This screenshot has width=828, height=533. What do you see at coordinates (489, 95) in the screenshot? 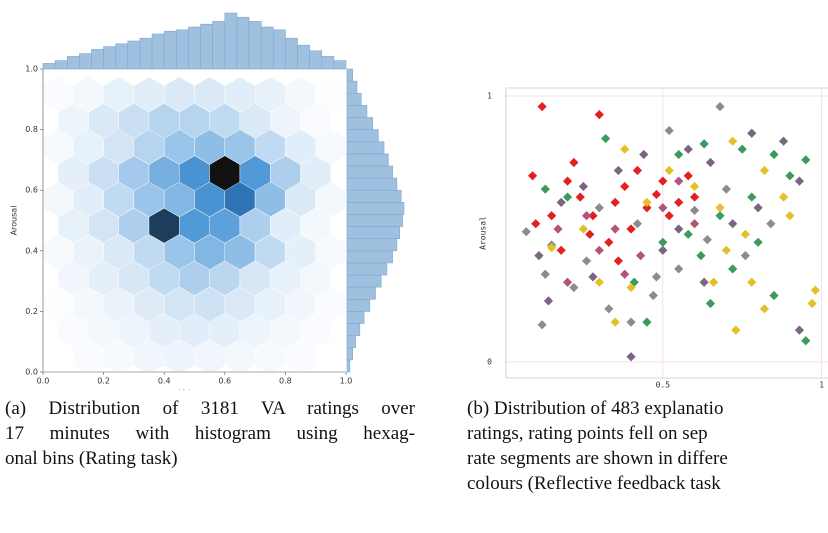
I see `y-tick-label: 1` at bounding box center [489, 95].